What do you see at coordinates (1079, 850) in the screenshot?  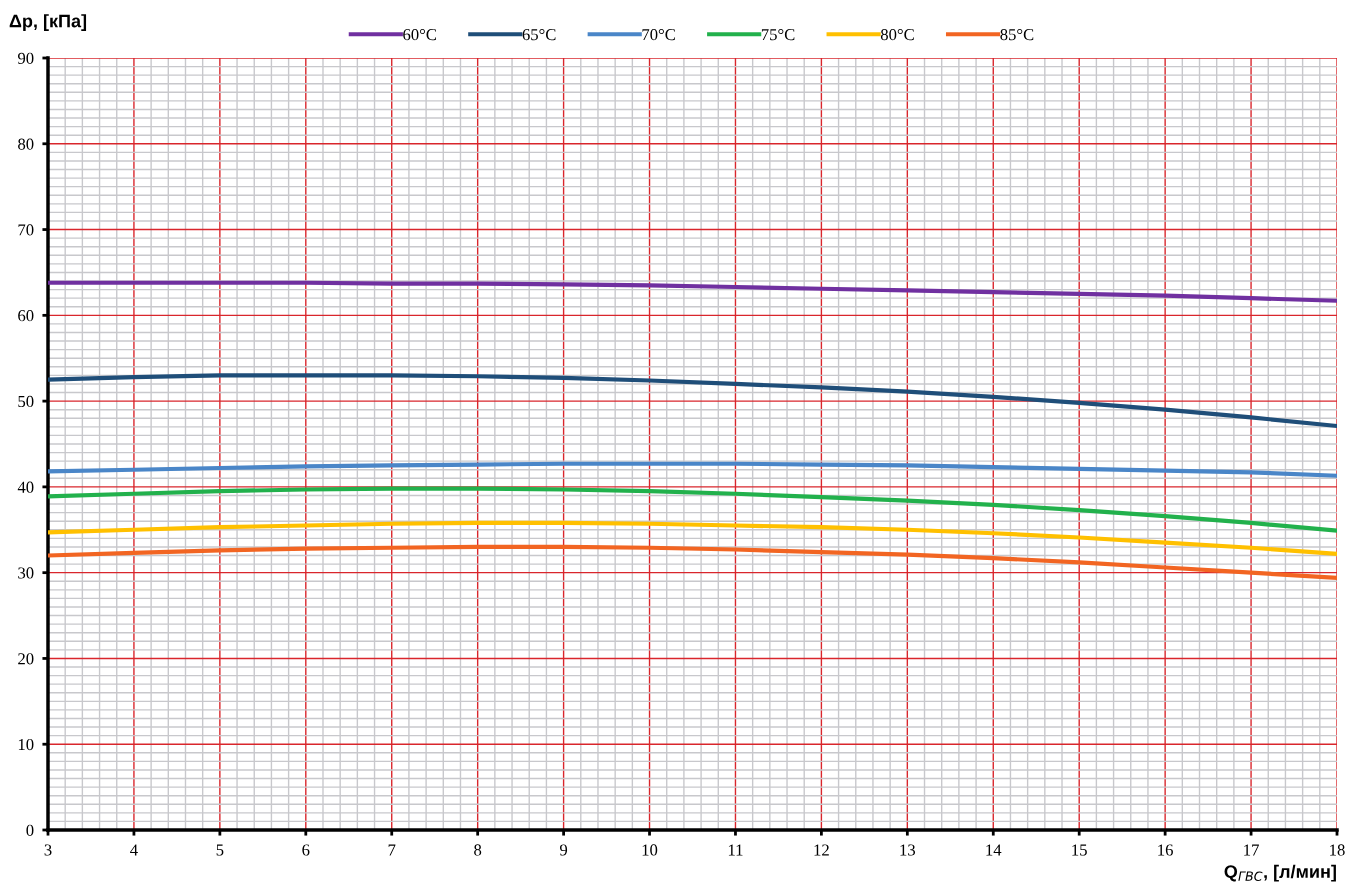 I see `x-tick-label: 15` at bounding box center [1079, 850].